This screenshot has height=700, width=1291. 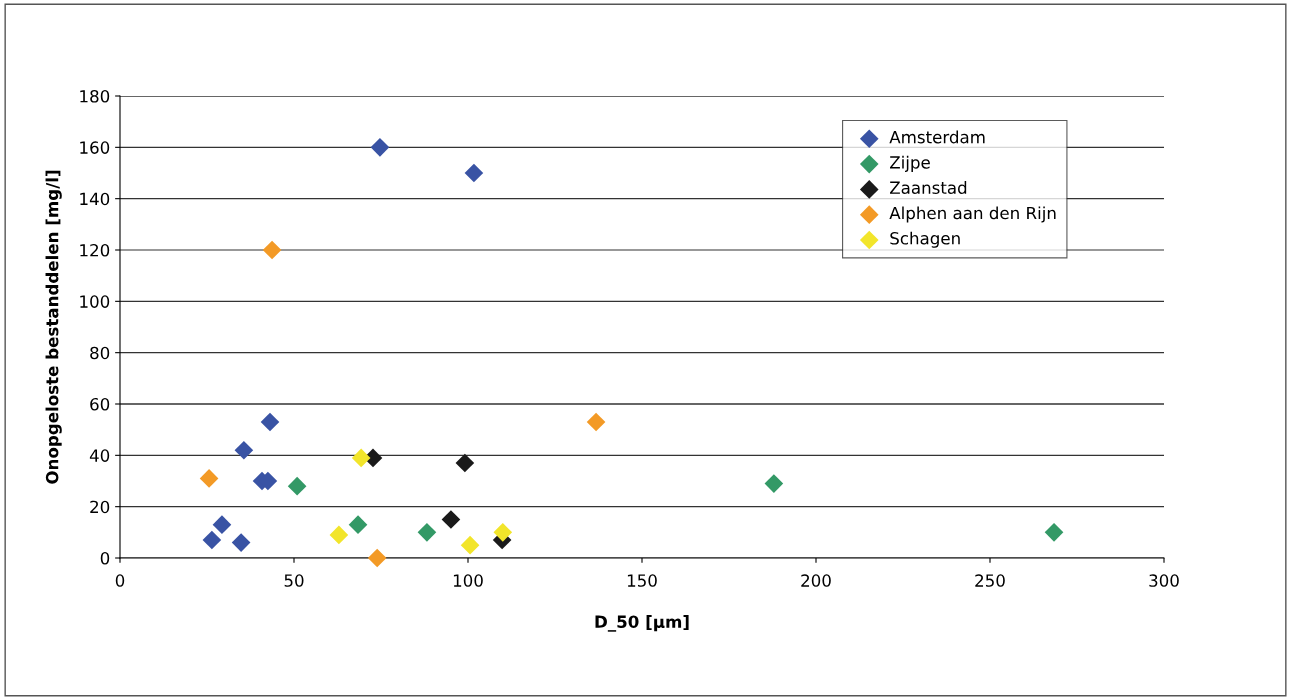 What do you see at coordinates (910, 163) in the screenshot?
I see `legend-label: Zijpe` at bounding box center [910, 163].